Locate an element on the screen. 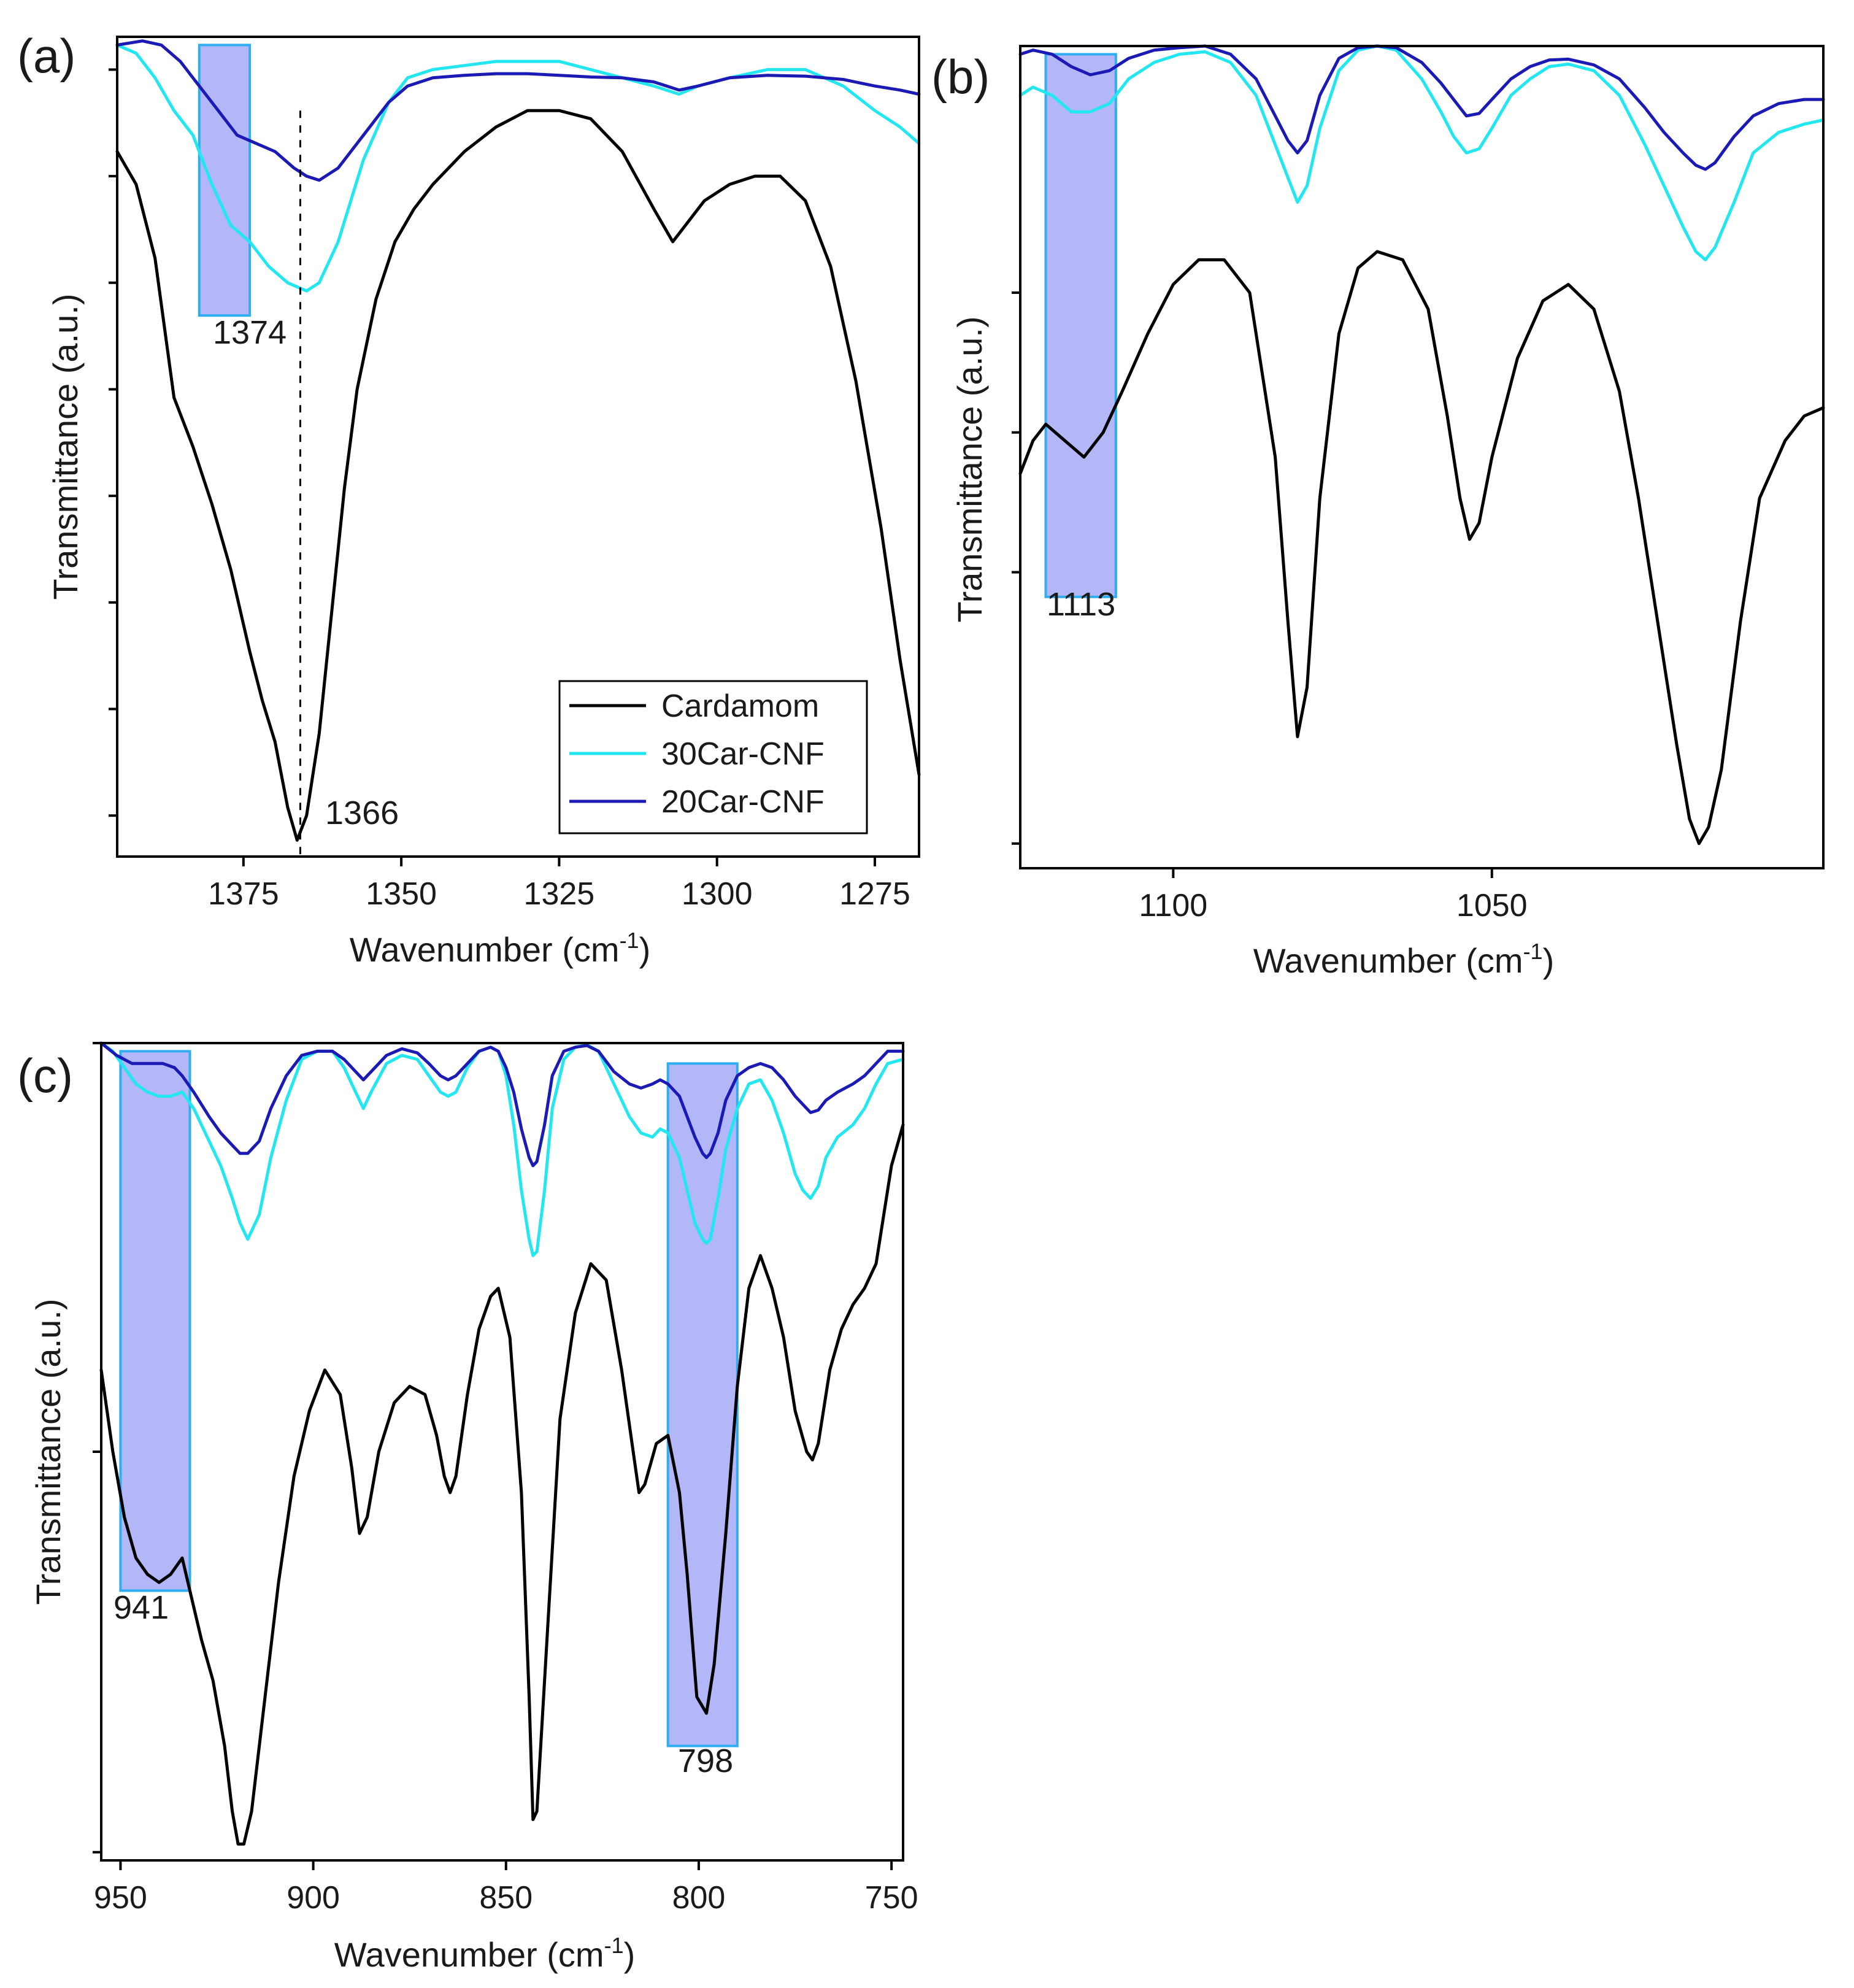  panel-a-x-tick-label-1375: 1375 is located at coordinates (243, 894).